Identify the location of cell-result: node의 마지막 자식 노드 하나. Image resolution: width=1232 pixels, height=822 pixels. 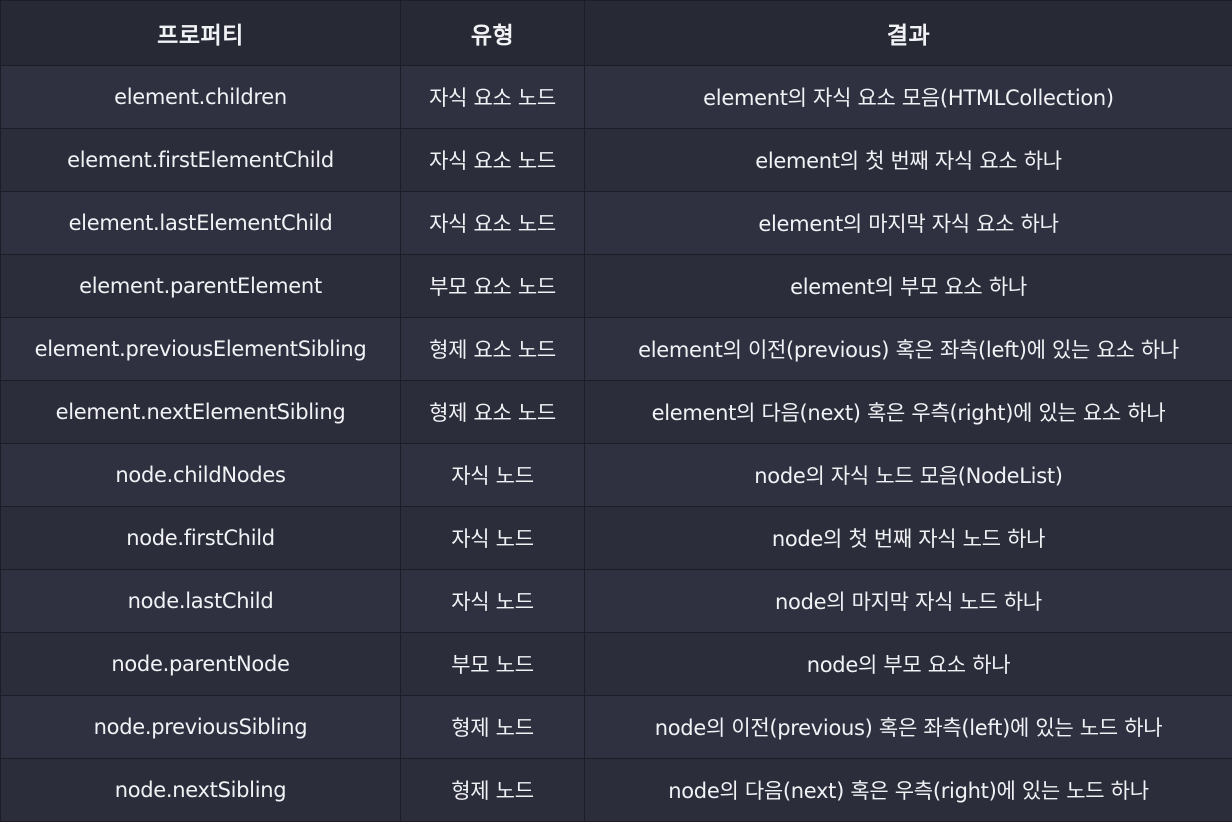
(908, 601).